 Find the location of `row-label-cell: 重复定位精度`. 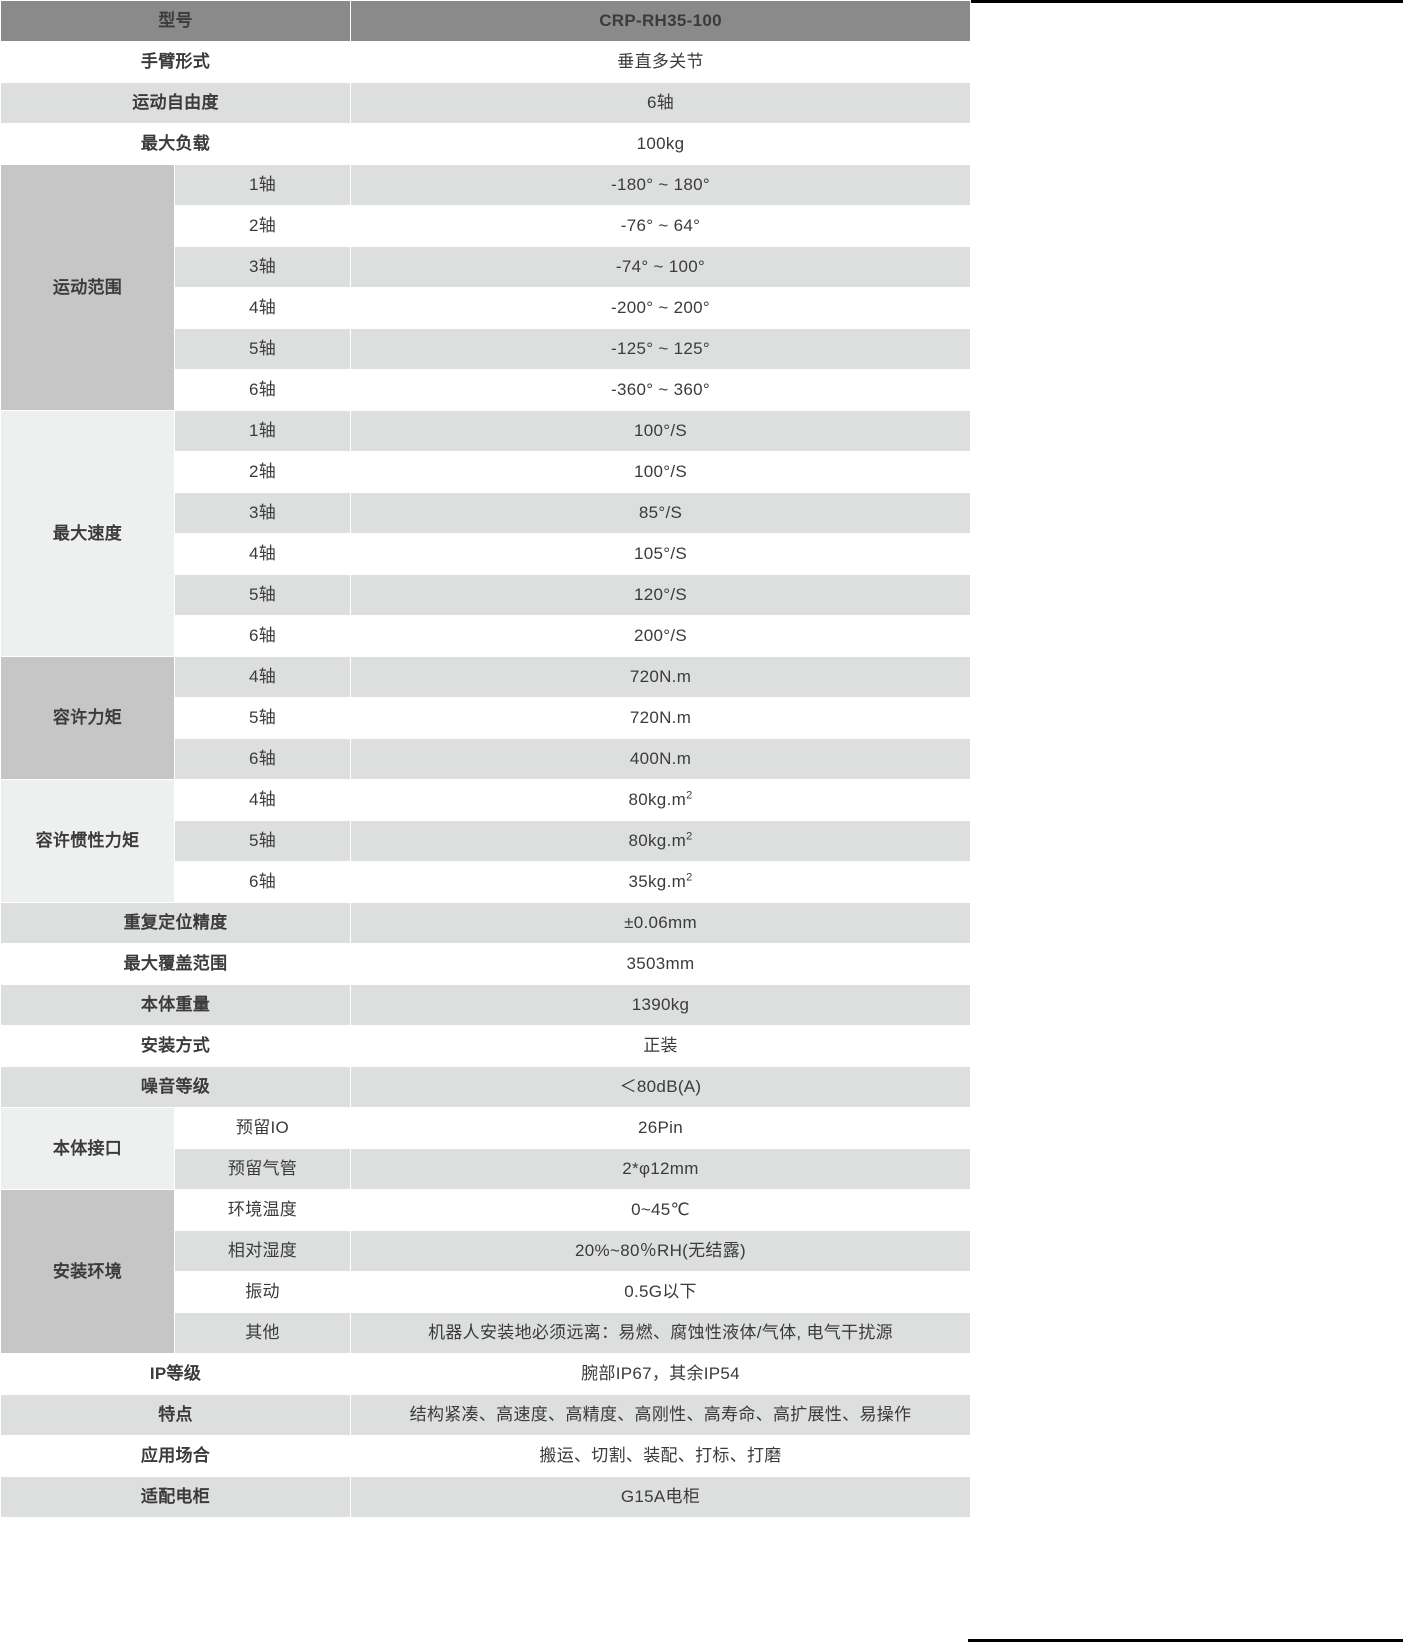

row-label-cell: 重复定位精度 is located at coordinates (176, 923).